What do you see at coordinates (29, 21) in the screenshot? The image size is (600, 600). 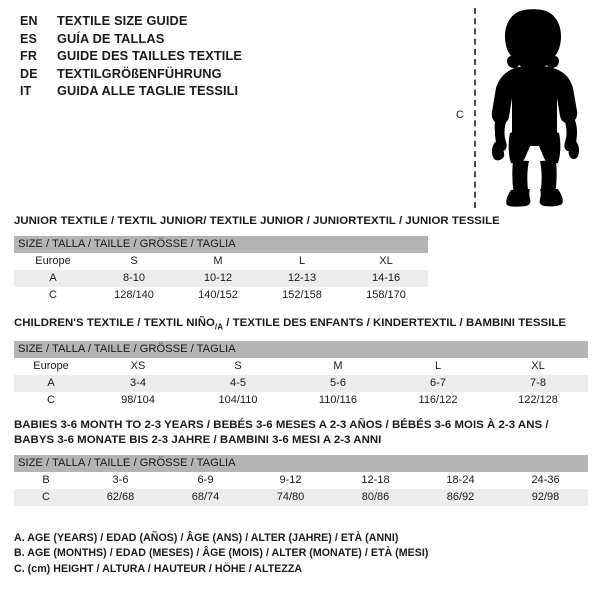 I see `language-code: EN` at bounding box center [29, 21].